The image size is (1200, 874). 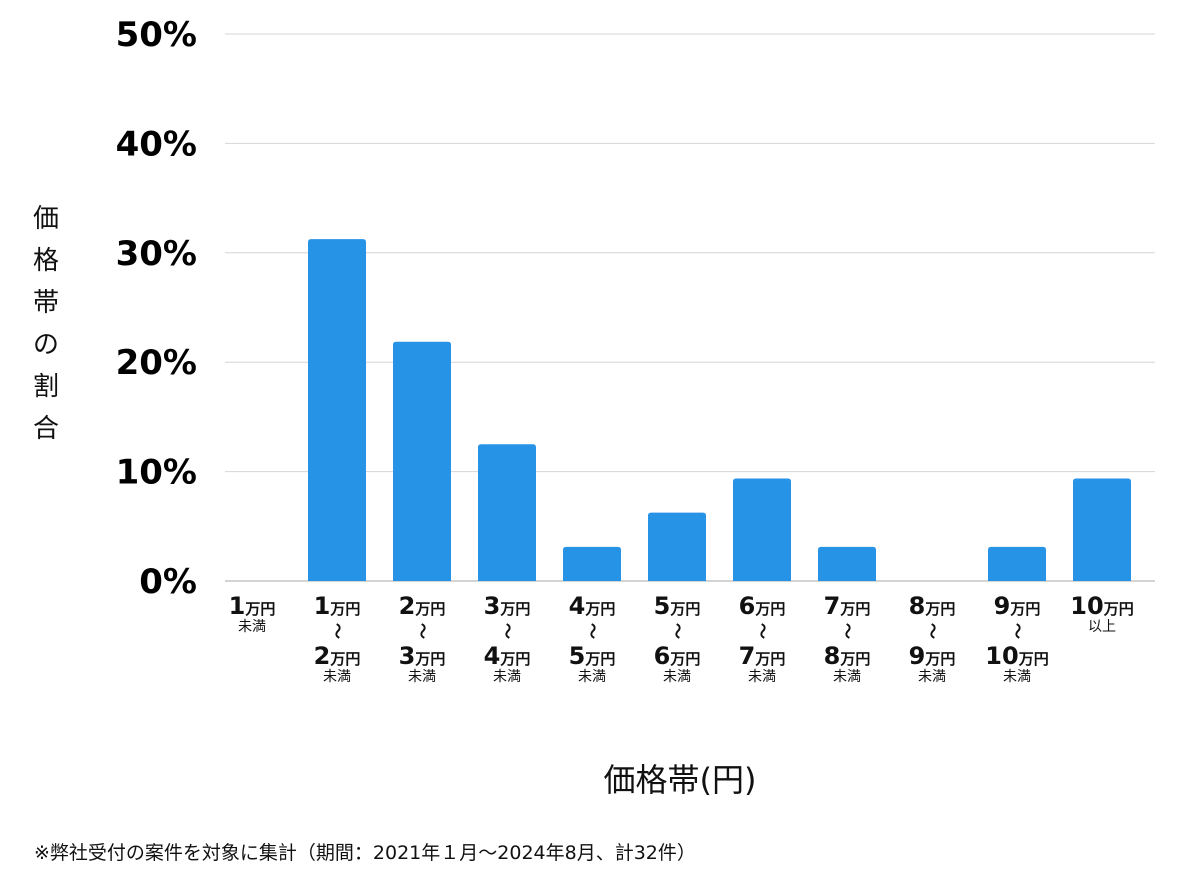 What do you see at coordinates (156, 254) in the screenshot?
I see `y-tick-label: 30%` at bounding box center [156, 254].